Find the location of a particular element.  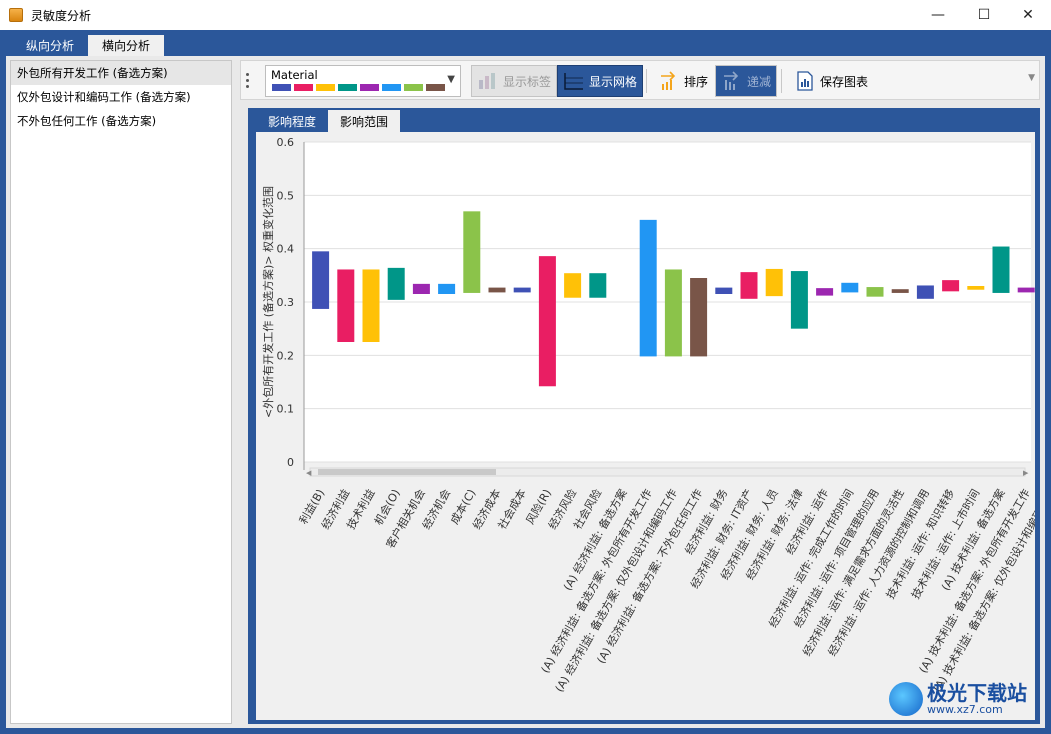

sort-descending-icon is located at coordinates (731, 80).